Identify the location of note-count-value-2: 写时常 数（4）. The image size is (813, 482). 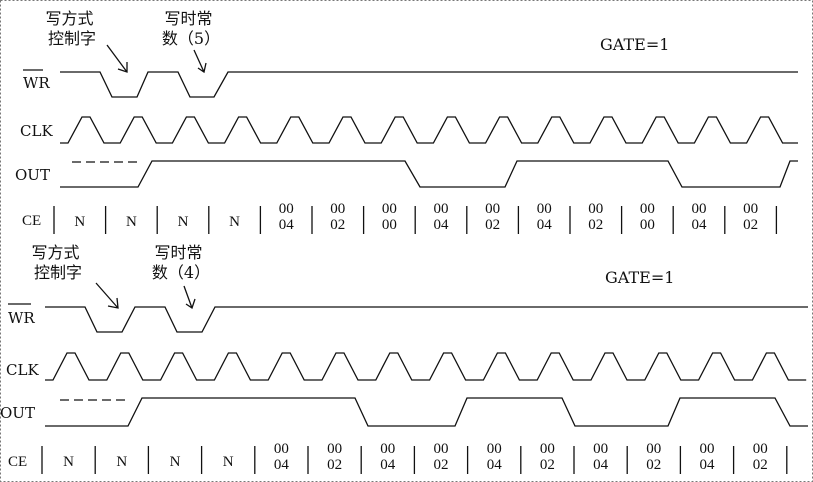
(181, 262).